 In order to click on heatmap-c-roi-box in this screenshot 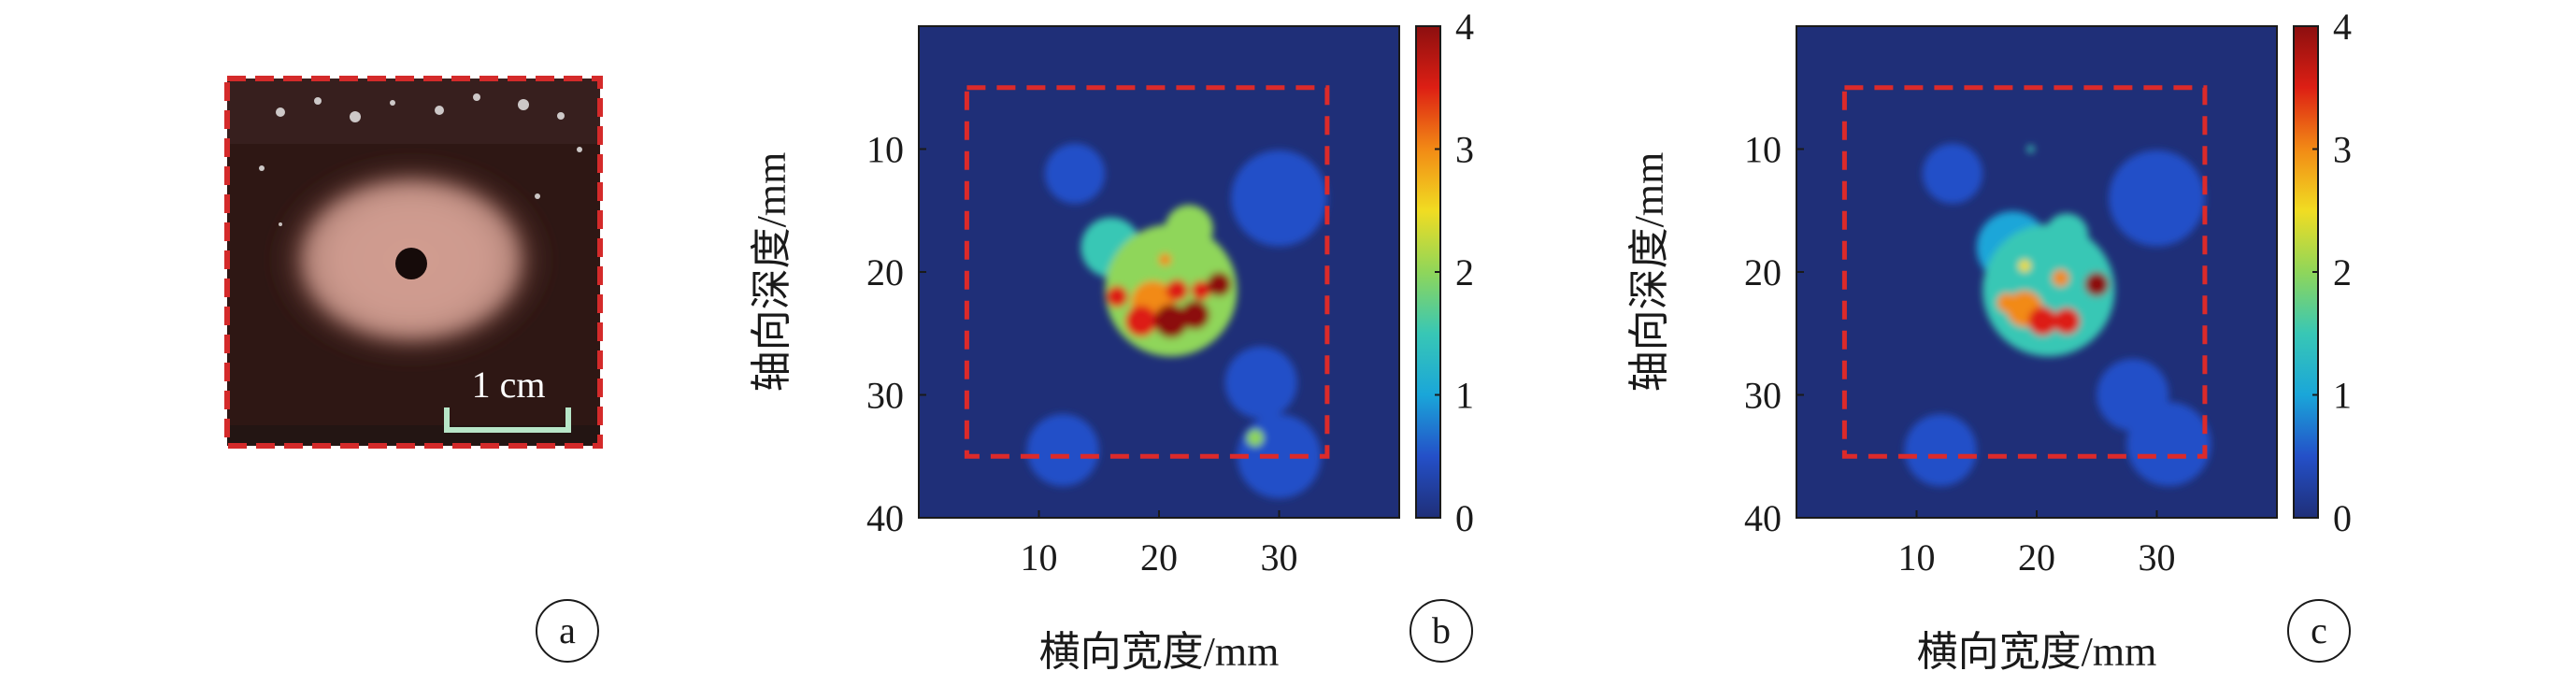, I will do `click(2025, 272)`.